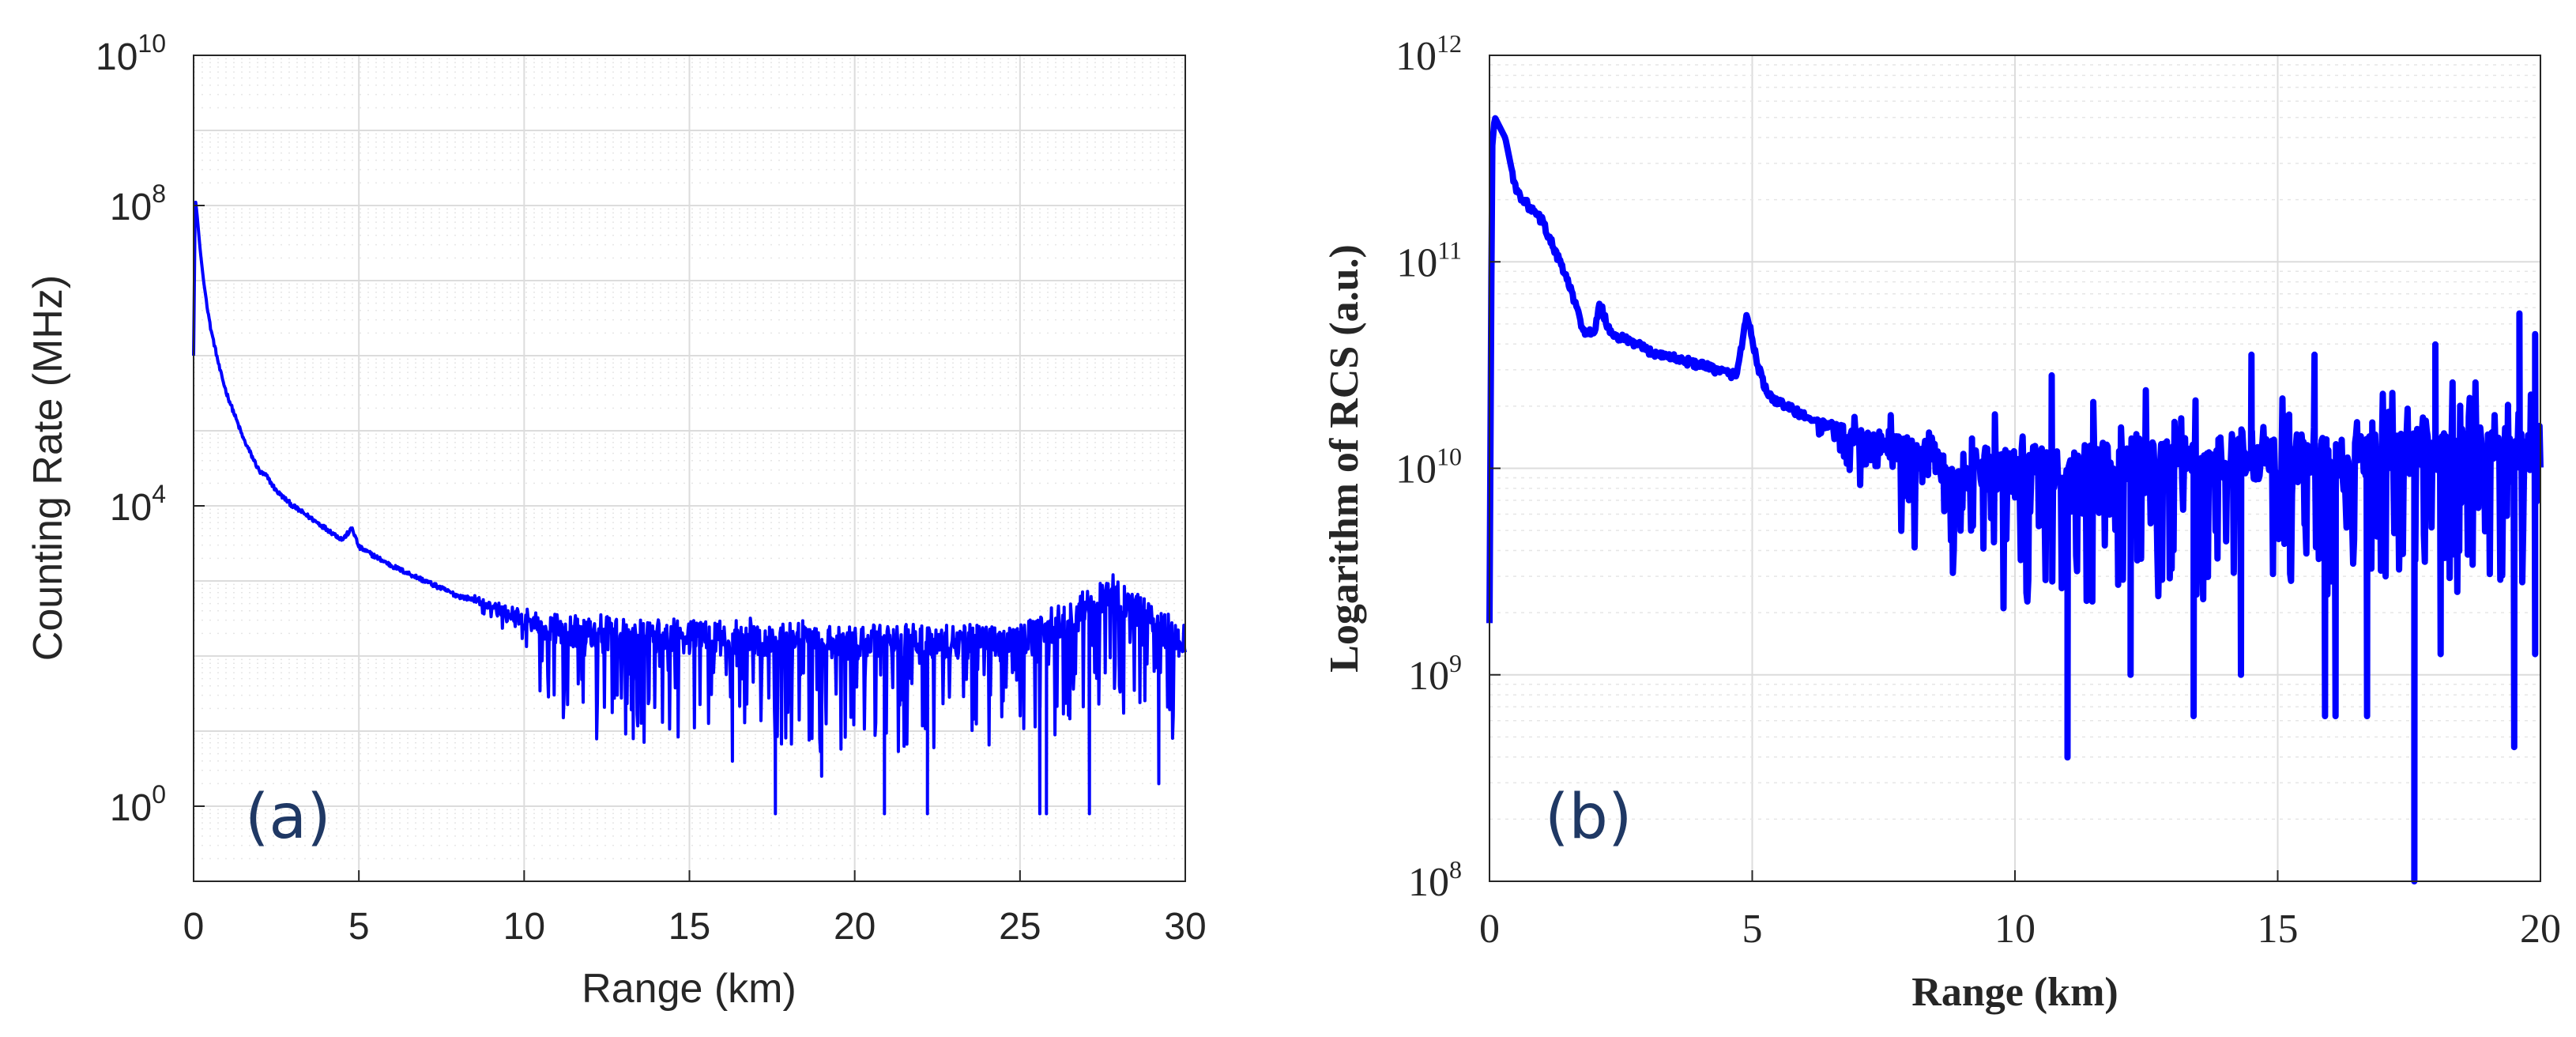  I want to click on y-tick-power: 12, so click(1449, 43).